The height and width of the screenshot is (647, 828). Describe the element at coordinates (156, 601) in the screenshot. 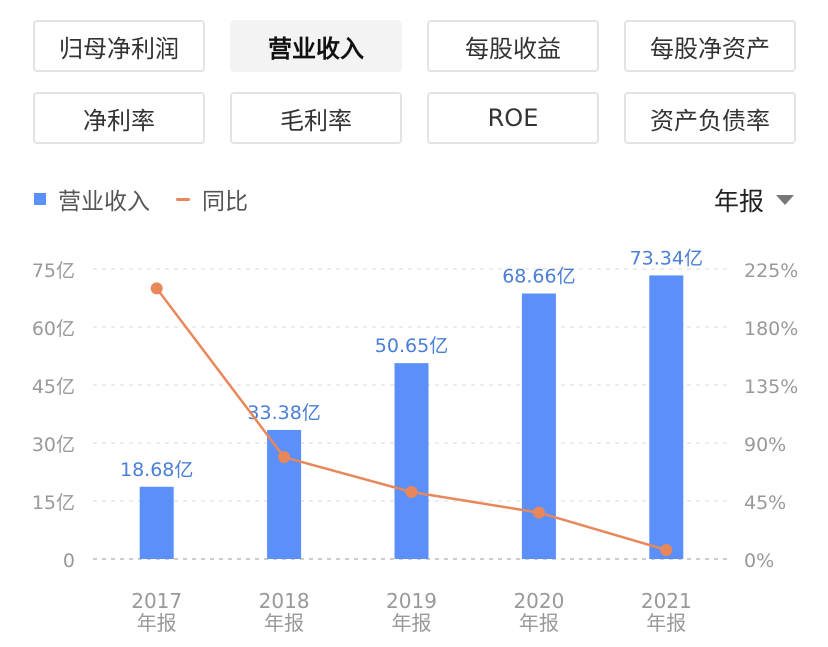

I see `x-tick-label-year: 2017` at that location.